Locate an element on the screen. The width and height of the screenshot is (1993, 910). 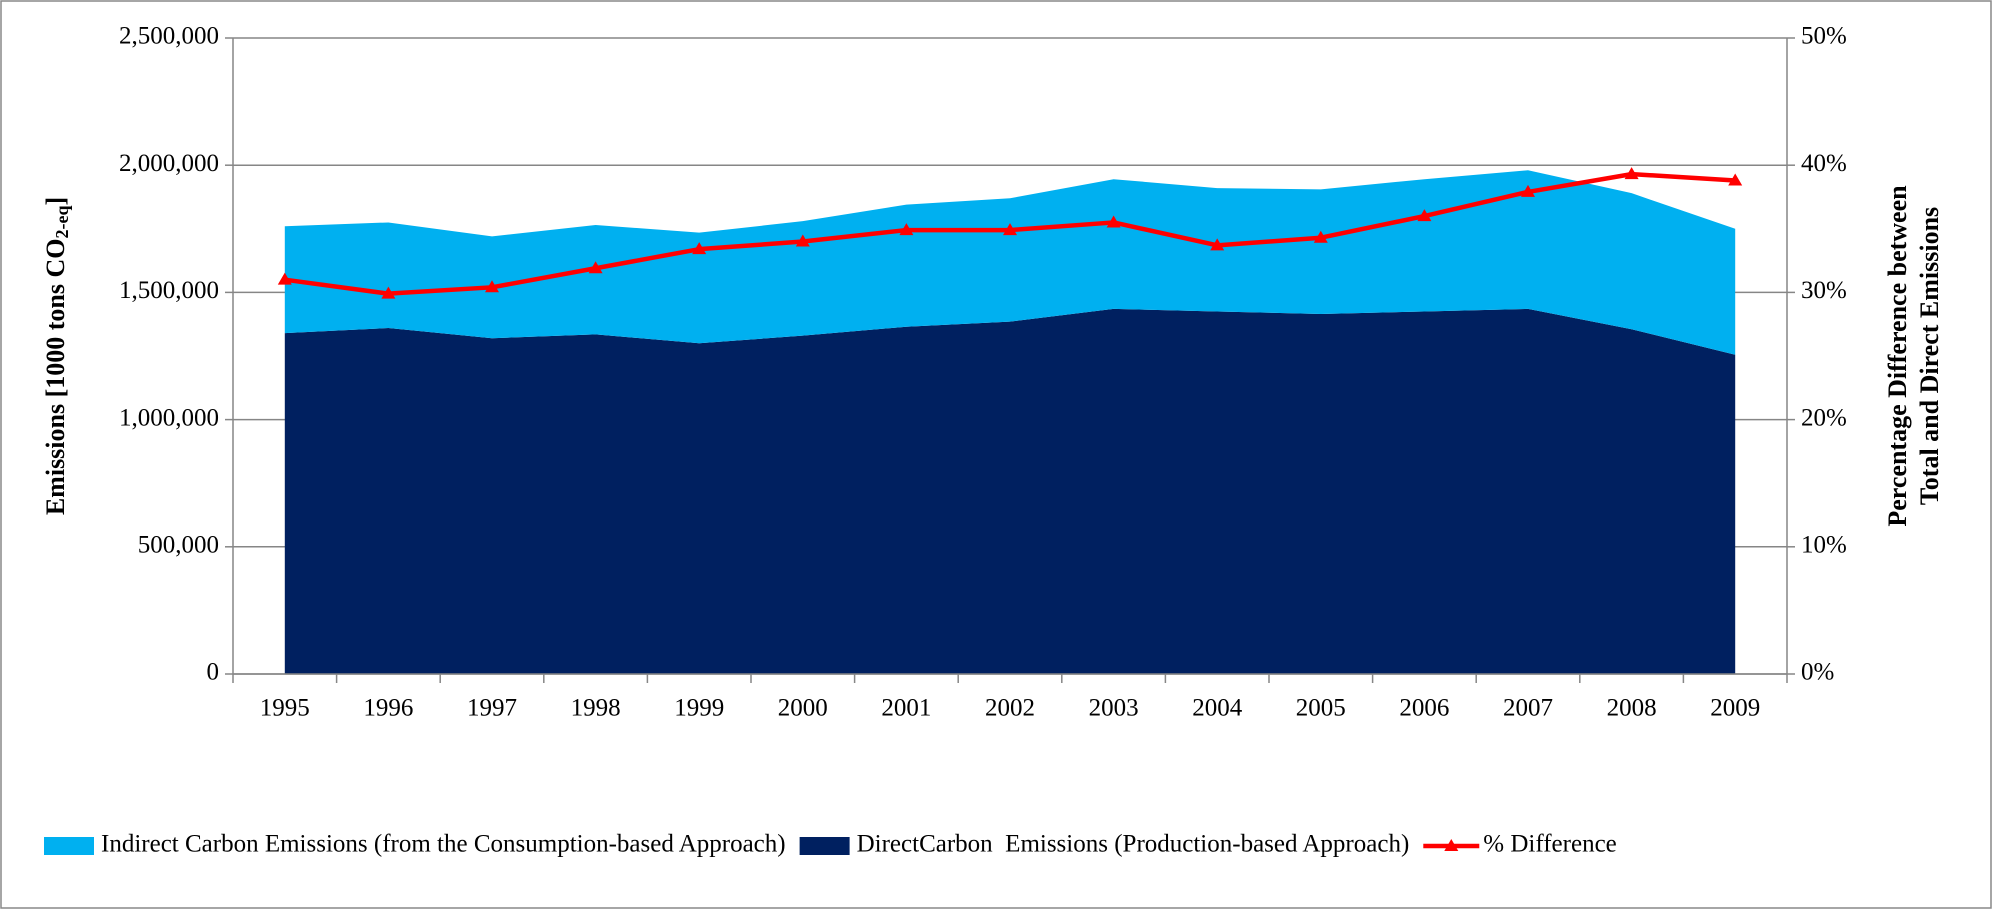
area is located at coordinates (1010, 262).